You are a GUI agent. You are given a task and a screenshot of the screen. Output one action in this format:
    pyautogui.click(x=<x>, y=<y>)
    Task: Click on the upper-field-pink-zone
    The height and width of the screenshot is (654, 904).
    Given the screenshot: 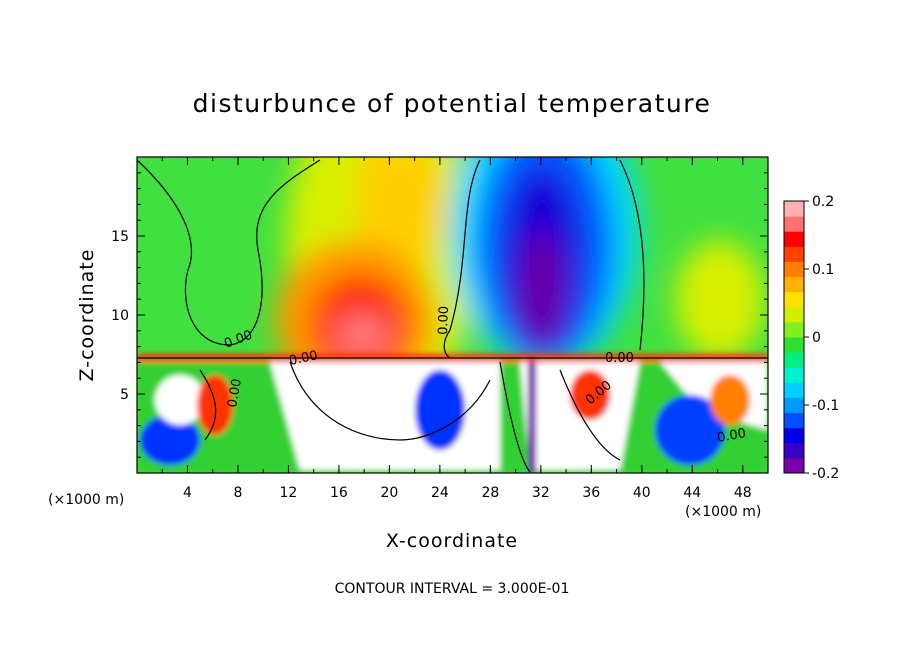 What is the action you would take?
    pyautogui.click(x=362, y=335)
    